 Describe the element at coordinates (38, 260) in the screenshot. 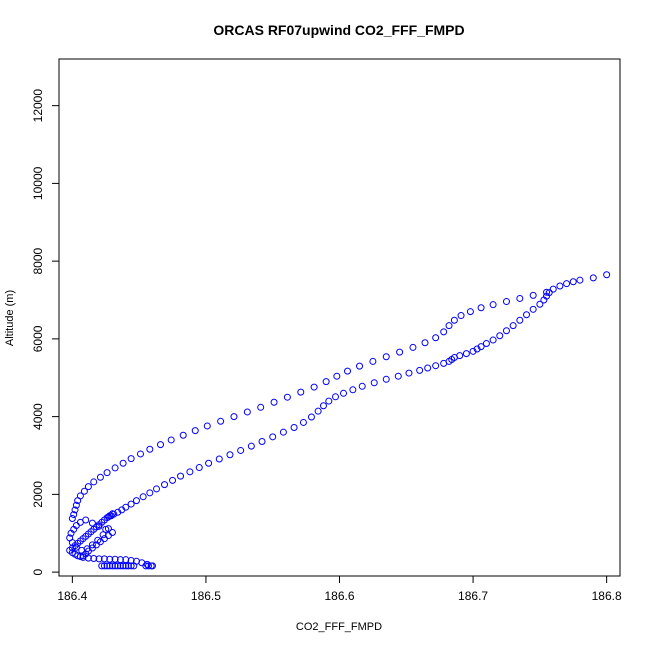

I see `y-tick-label: 8000` at that location.